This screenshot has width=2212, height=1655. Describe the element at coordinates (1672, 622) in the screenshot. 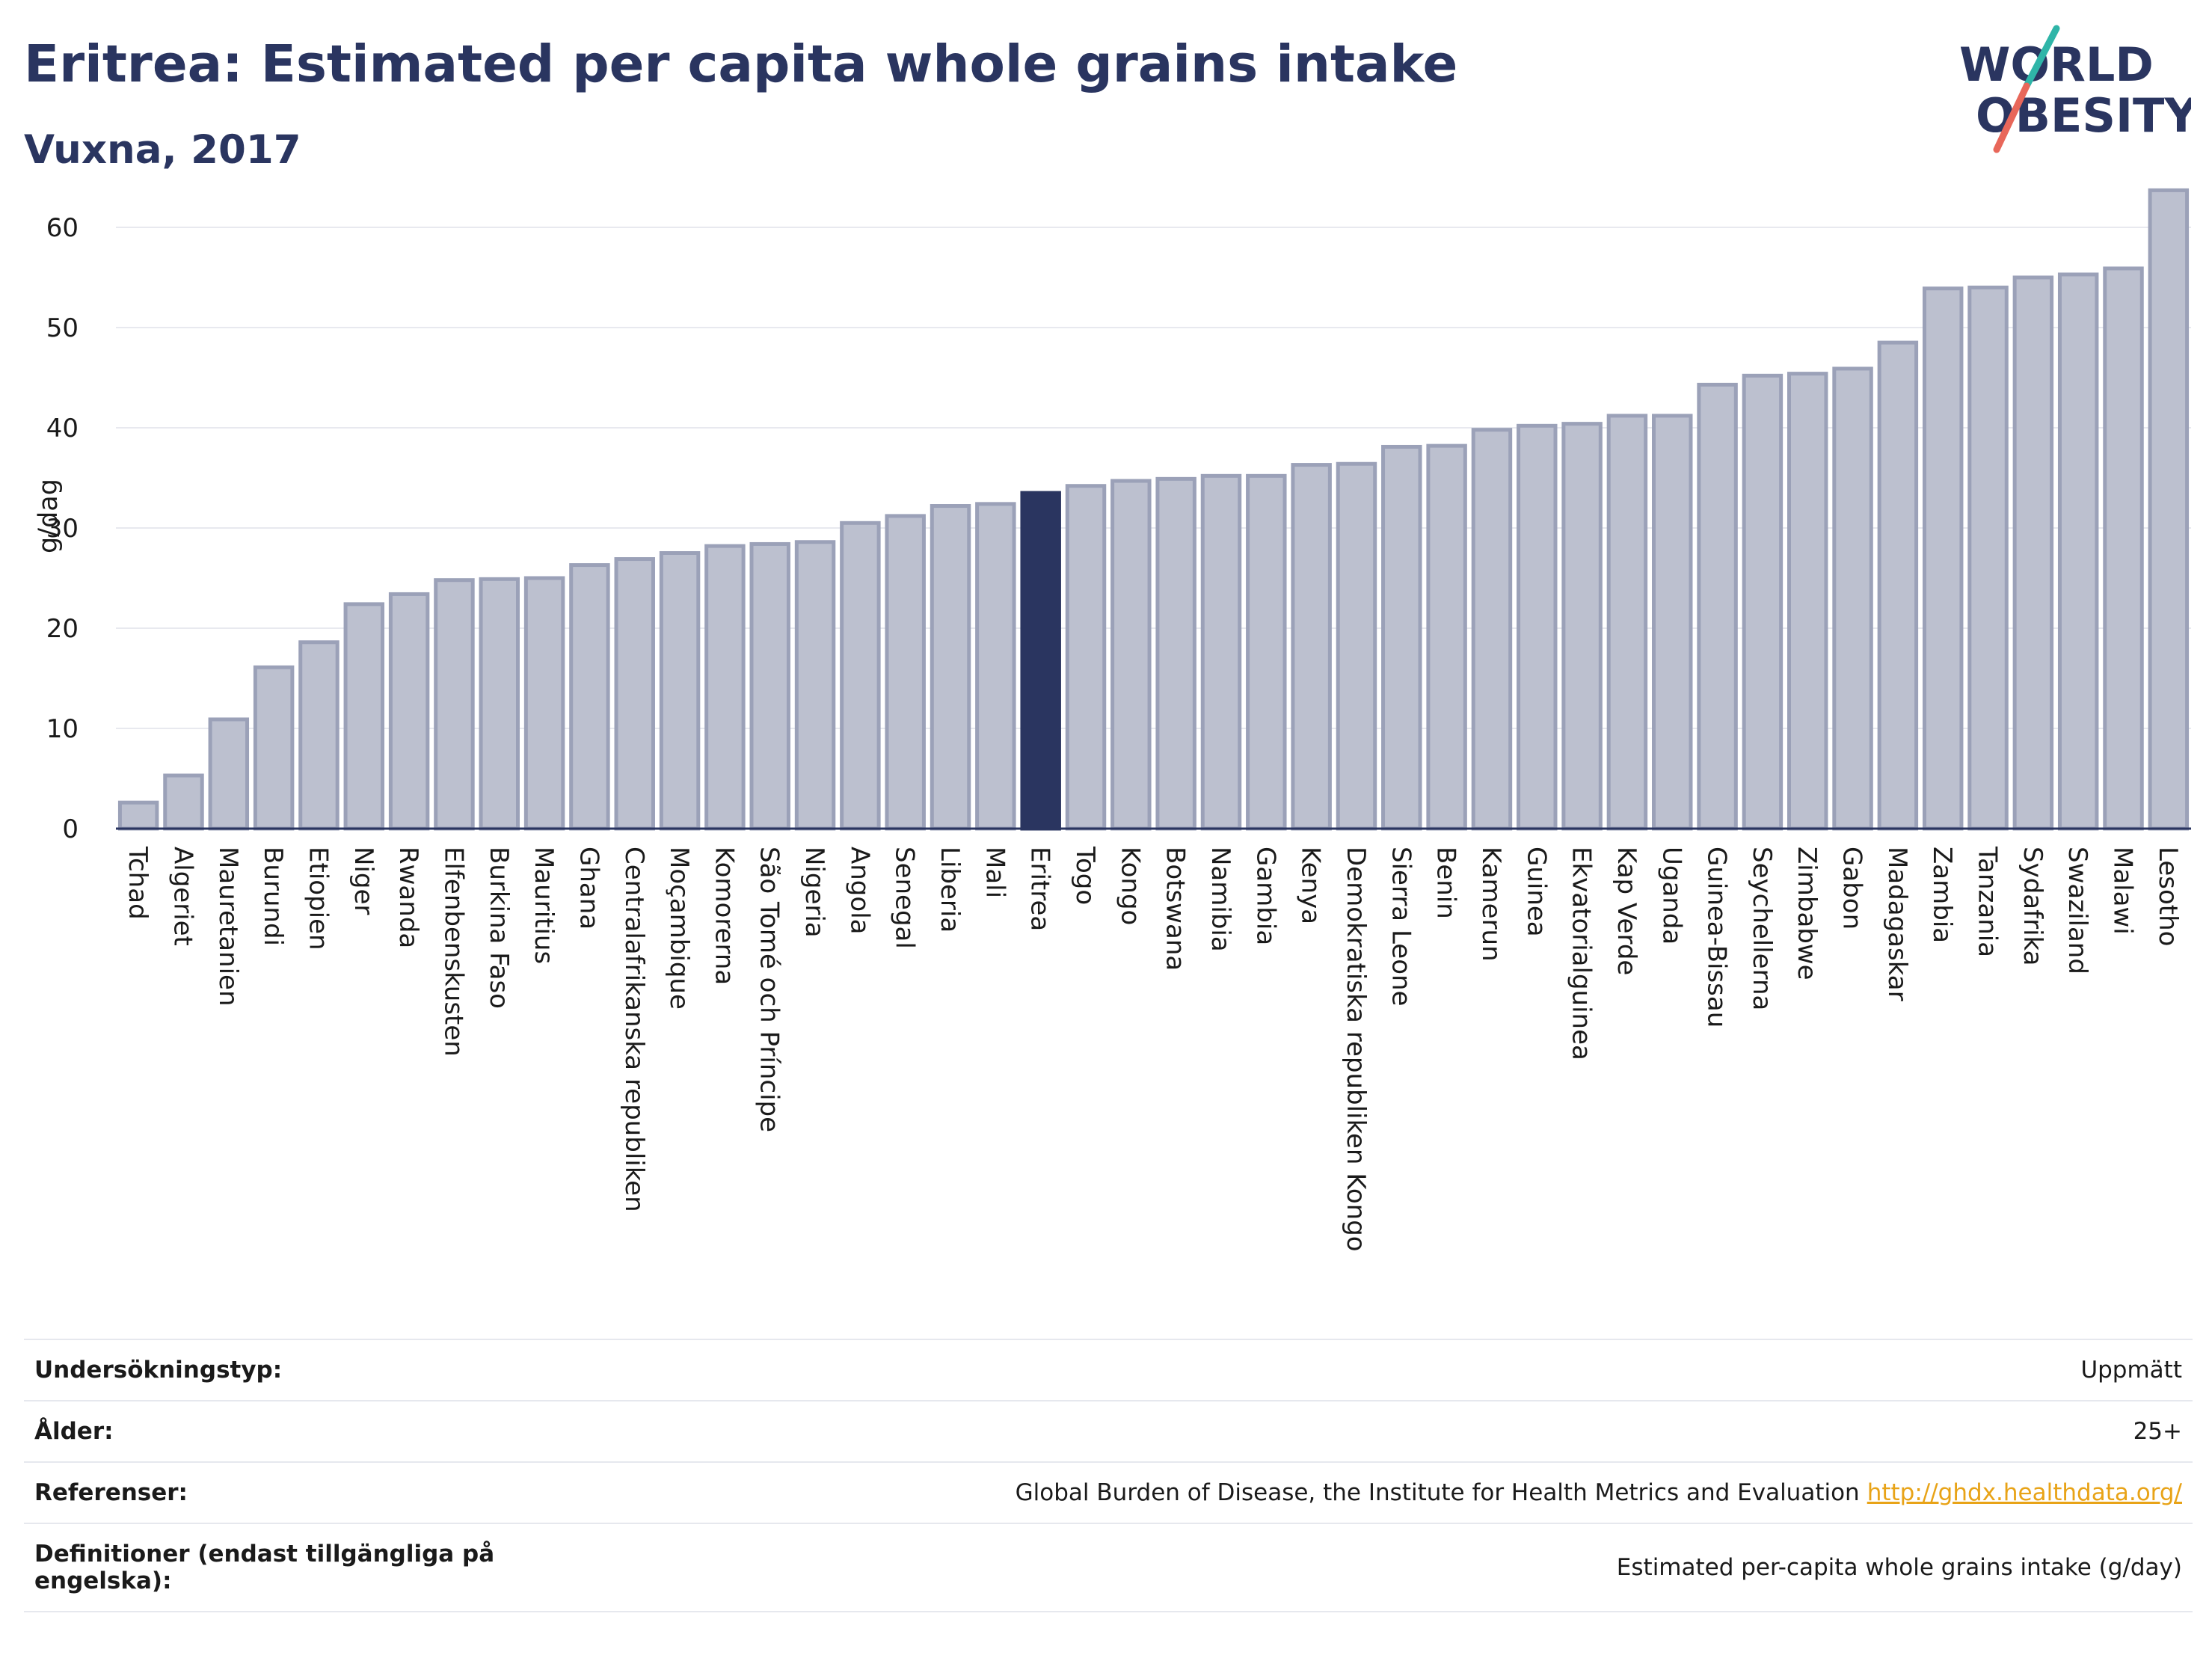

I see `bar-uganda` at that location.